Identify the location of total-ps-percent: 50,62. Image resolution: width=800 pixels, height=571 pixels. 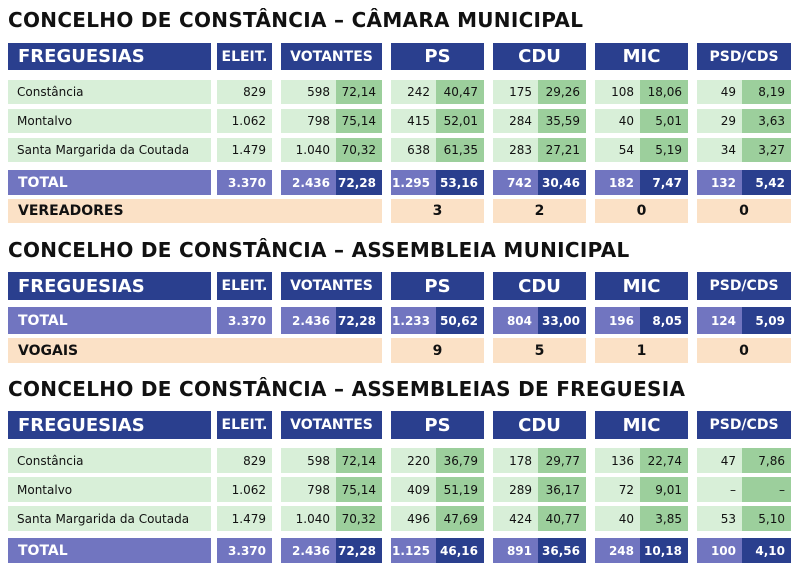
(460, 320).